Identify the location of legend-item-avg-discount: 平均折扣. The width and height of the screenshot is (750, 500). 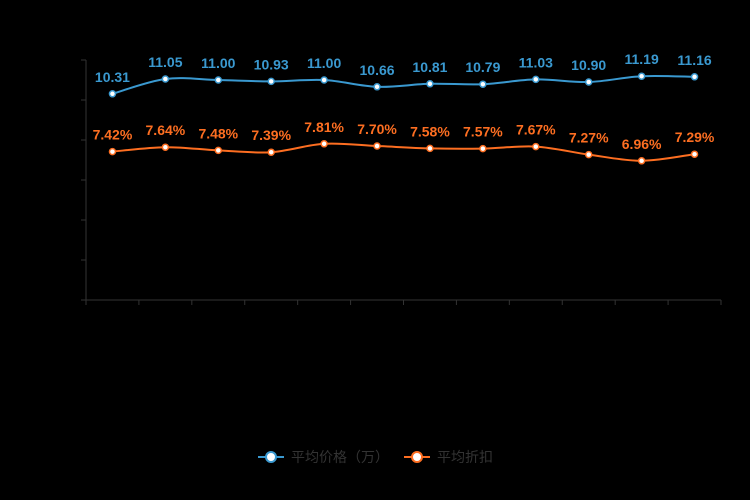
(448, 457).